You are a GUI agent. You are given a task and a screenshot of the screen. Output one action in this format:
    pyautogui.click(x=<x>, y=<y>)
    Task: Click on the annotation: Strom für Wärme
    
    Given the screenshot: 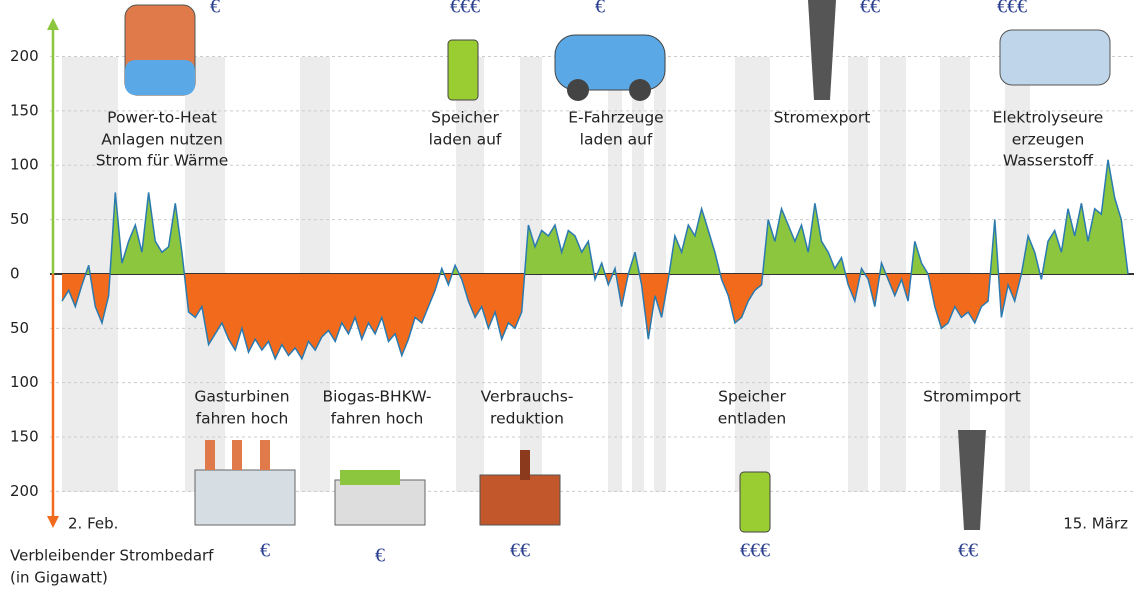 What is the action you would take?
    pyautogui.click(x=162, y=161)
    